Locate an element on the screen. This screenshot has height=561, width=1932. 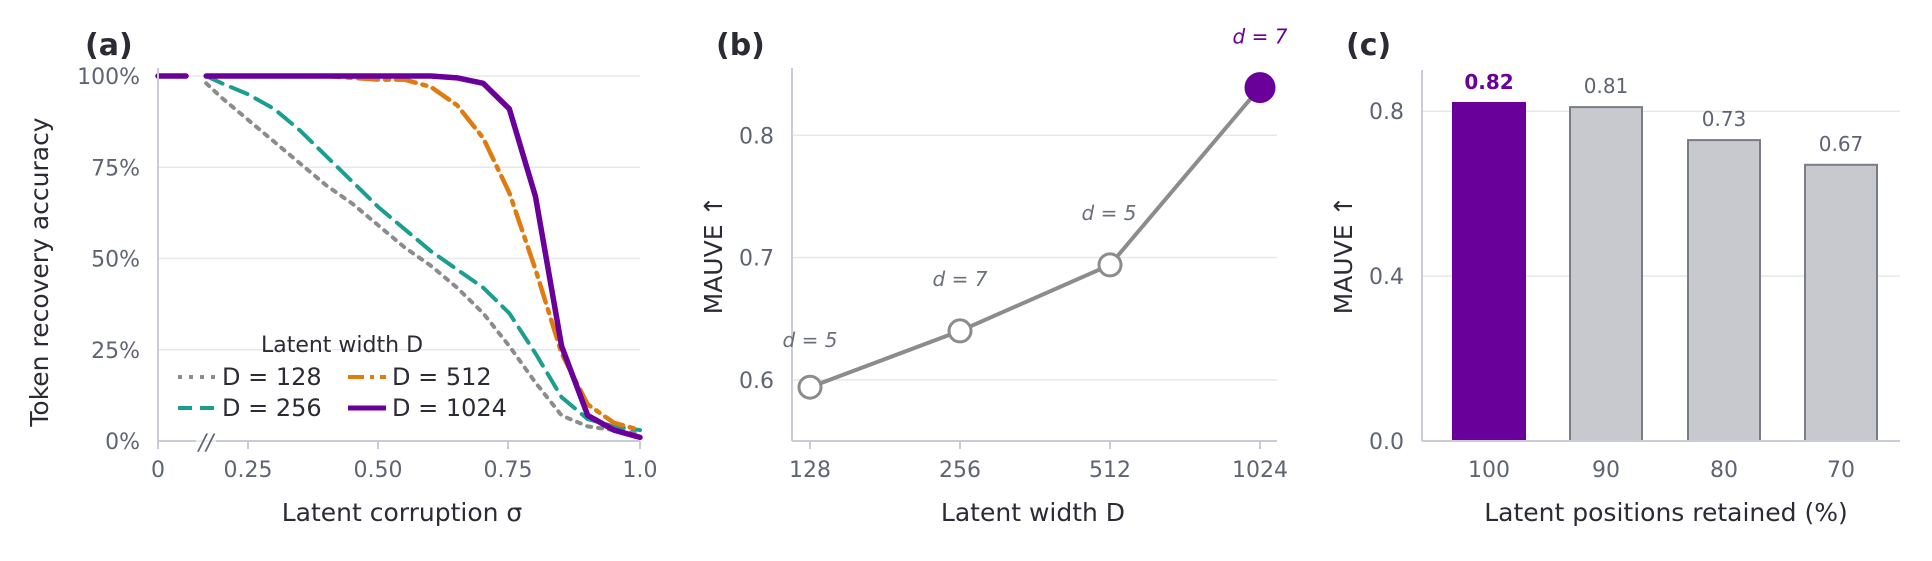
legend-title: Latent width D is located at coordinates (342, 345).